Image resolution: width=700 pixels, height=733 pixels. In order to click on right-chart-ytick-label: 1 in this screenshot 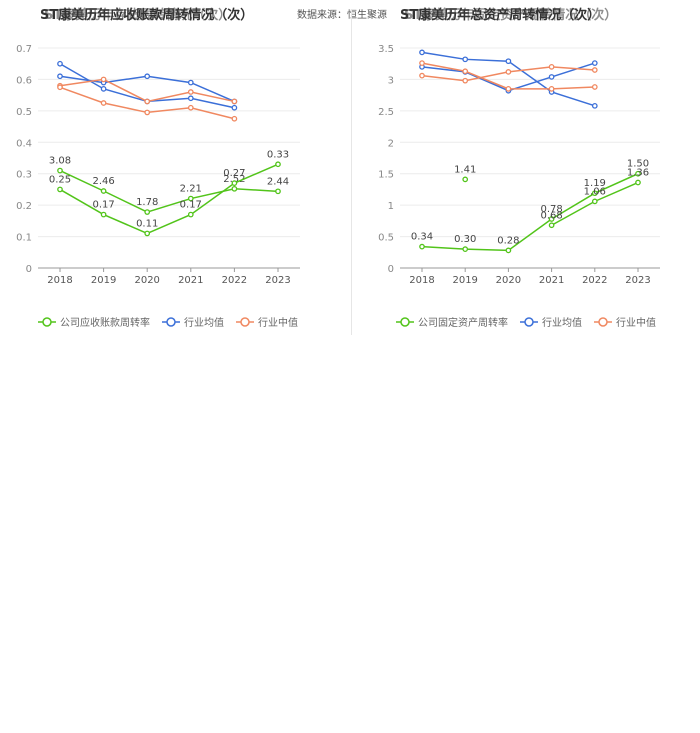, I will do `click(391, 206)`.